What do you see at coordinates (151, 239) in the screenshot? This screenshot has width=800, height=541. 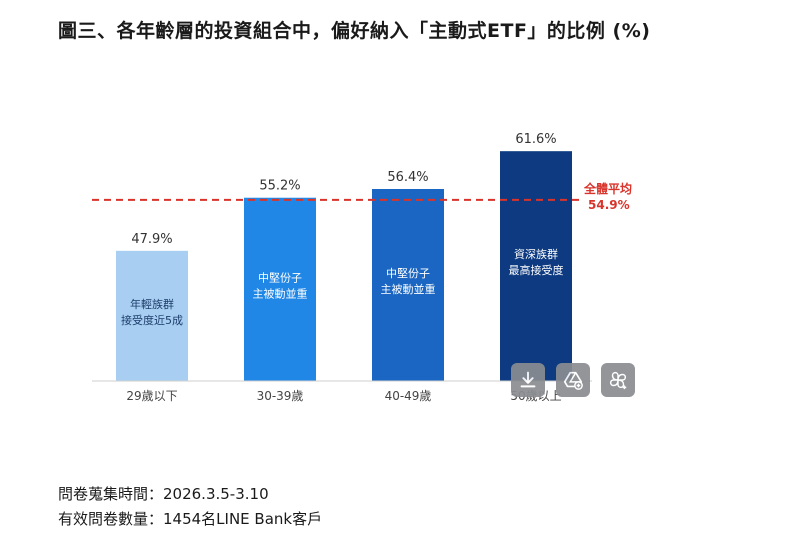 I see `bar-value-label: 47.9%` at bounding box center [151, 239].